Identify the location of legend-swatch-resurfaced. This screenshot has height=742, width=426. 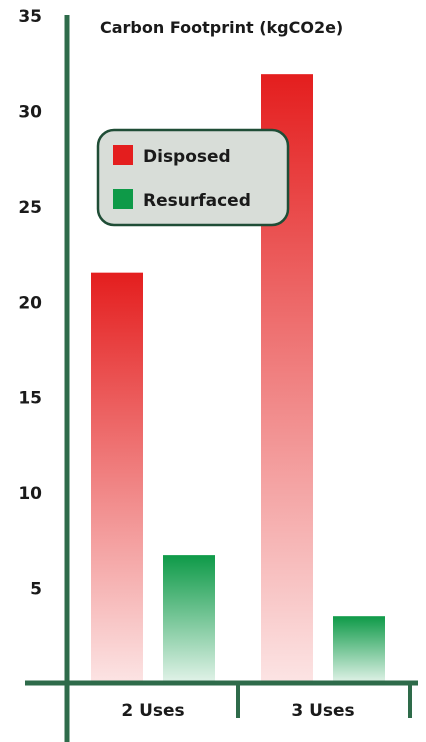
(123, 199).